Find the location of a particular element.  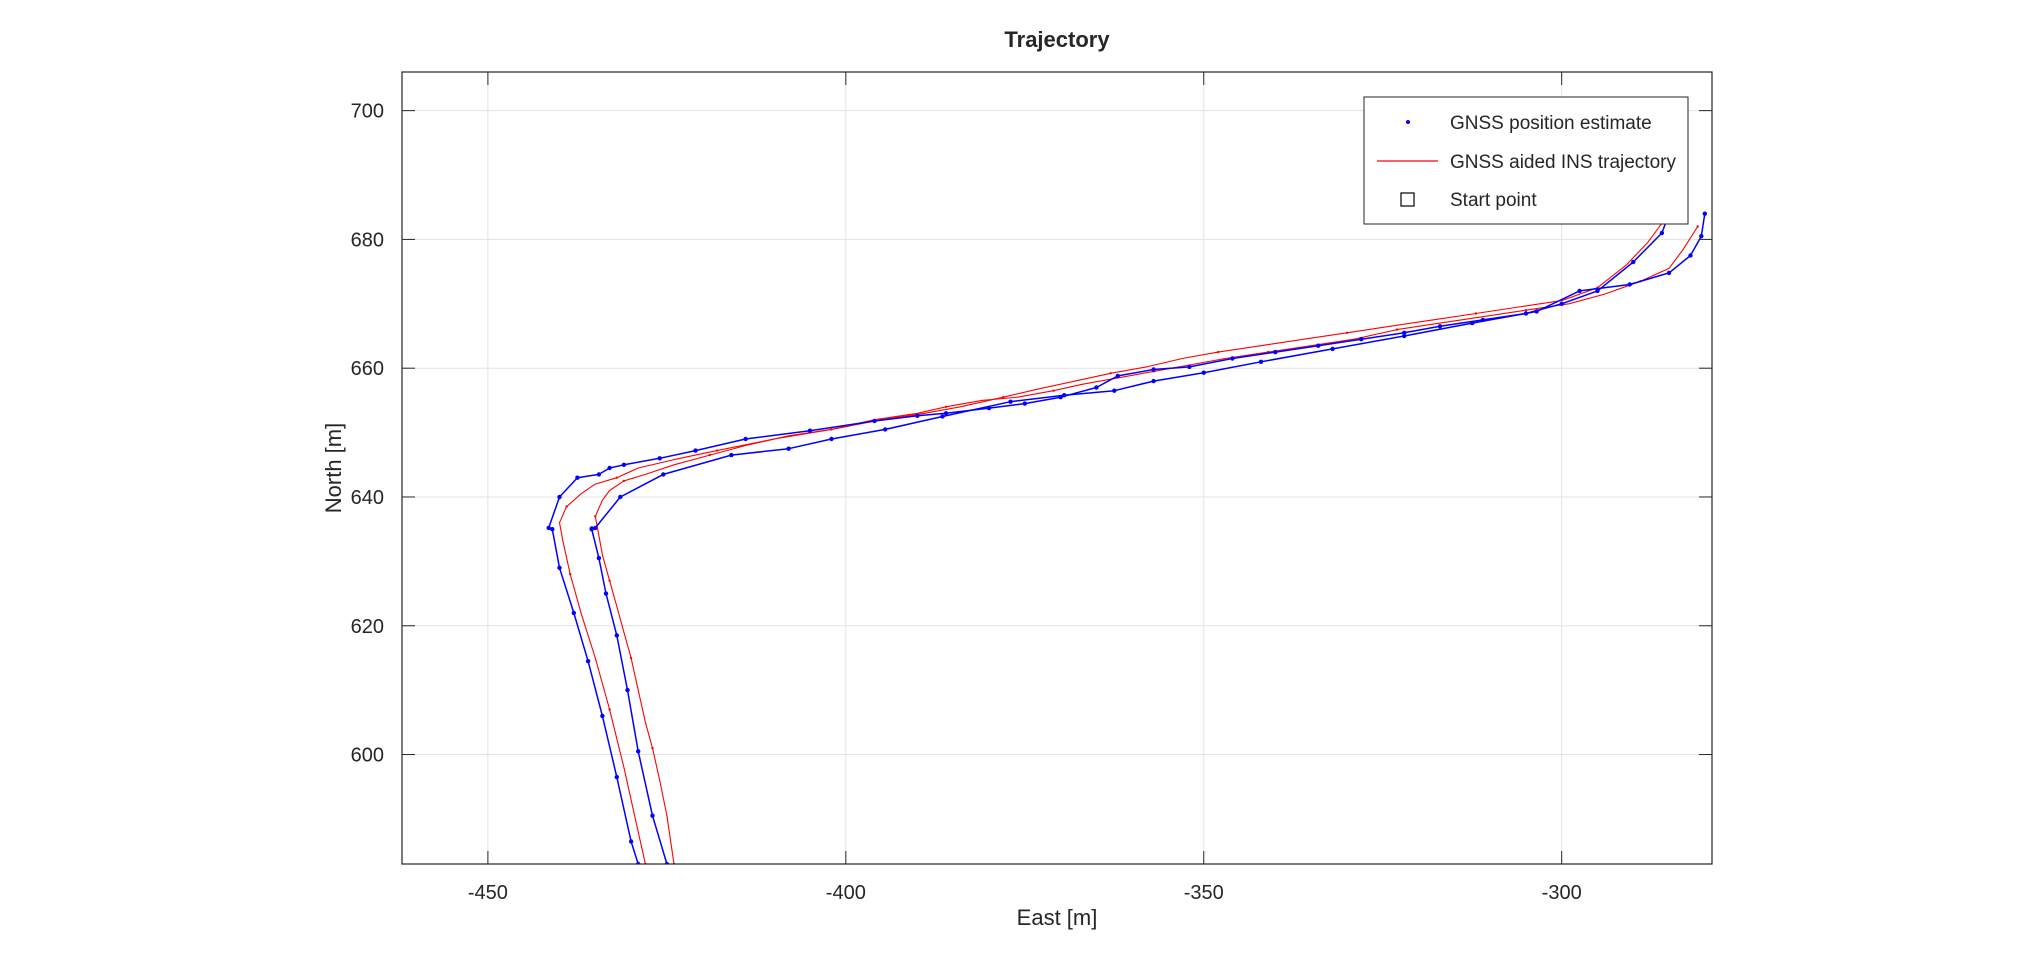

x-tick-label: -450 is located at coordinates (488, 893).